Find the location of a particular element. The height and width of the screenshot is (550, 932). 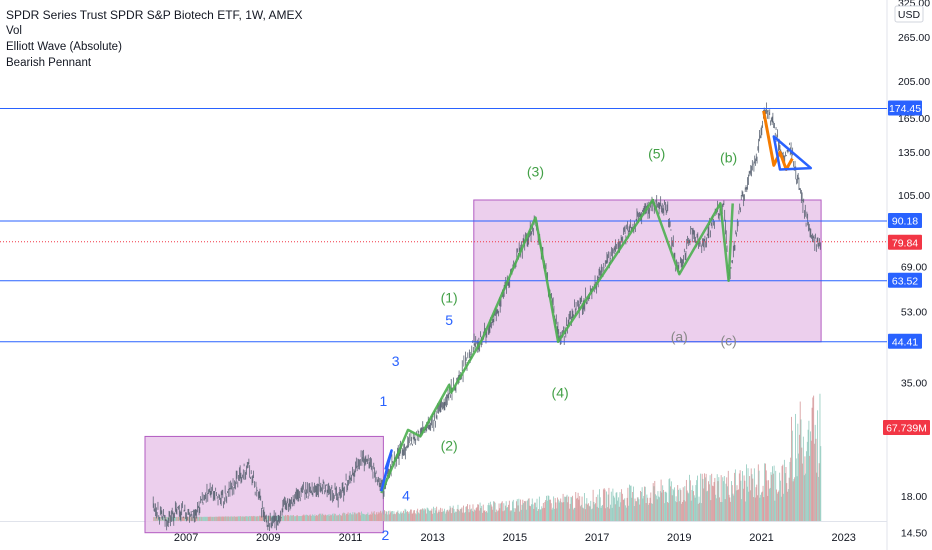

legend-study-vol: Vol is located at coordinates (14, 31).